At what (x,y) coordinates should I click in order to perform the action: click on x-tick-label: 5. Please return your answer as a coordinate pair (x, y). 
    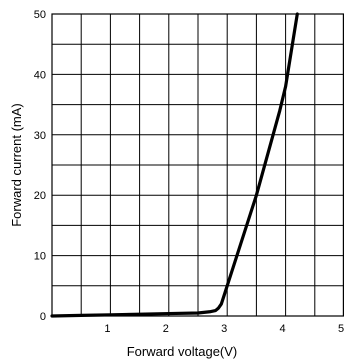
    Looking at the image, I should click on (341, 329).